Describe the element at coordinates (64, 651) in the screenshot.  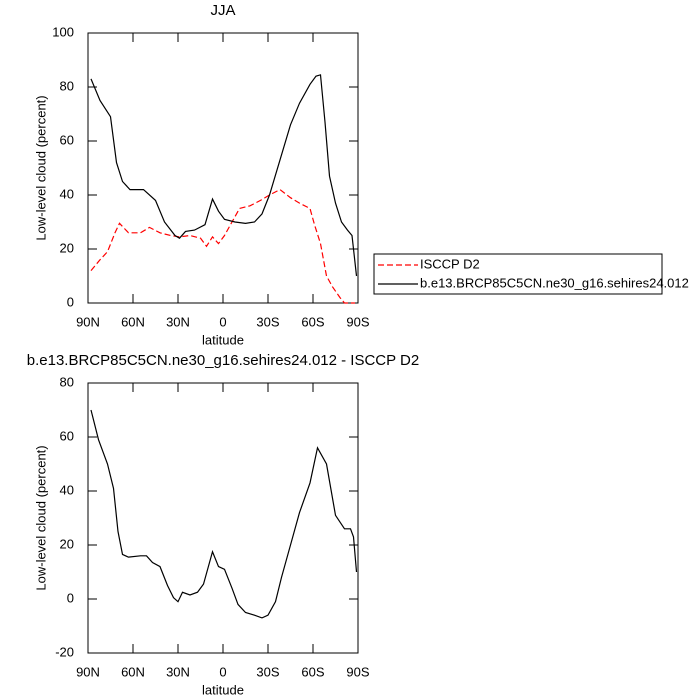
I see `y-tick-label: -20` at that location.